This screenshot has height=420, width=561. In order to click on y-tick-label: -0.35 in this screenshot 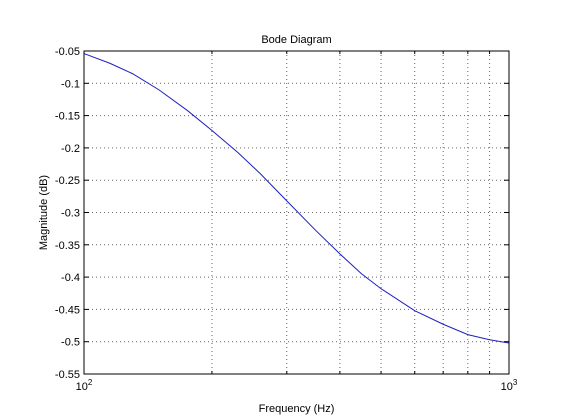, I will do `click(67, 246)`.